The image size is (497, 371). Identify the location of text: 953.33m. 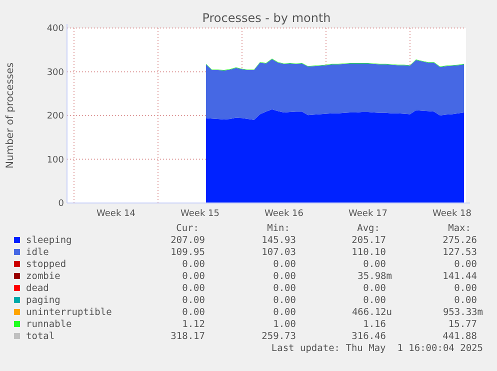
(463, 312).